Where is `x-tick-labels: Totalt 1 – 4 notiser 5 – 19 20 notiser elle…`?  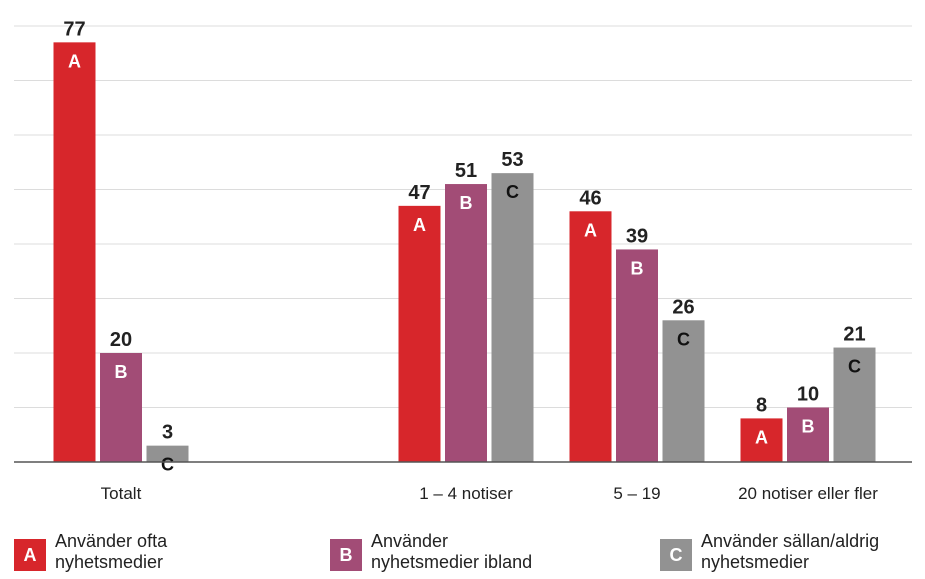
x-tick-labels: Totalt 1 – 4 notiser 5 – 19 20 notiser elle… is located at coordinates (490, 493).